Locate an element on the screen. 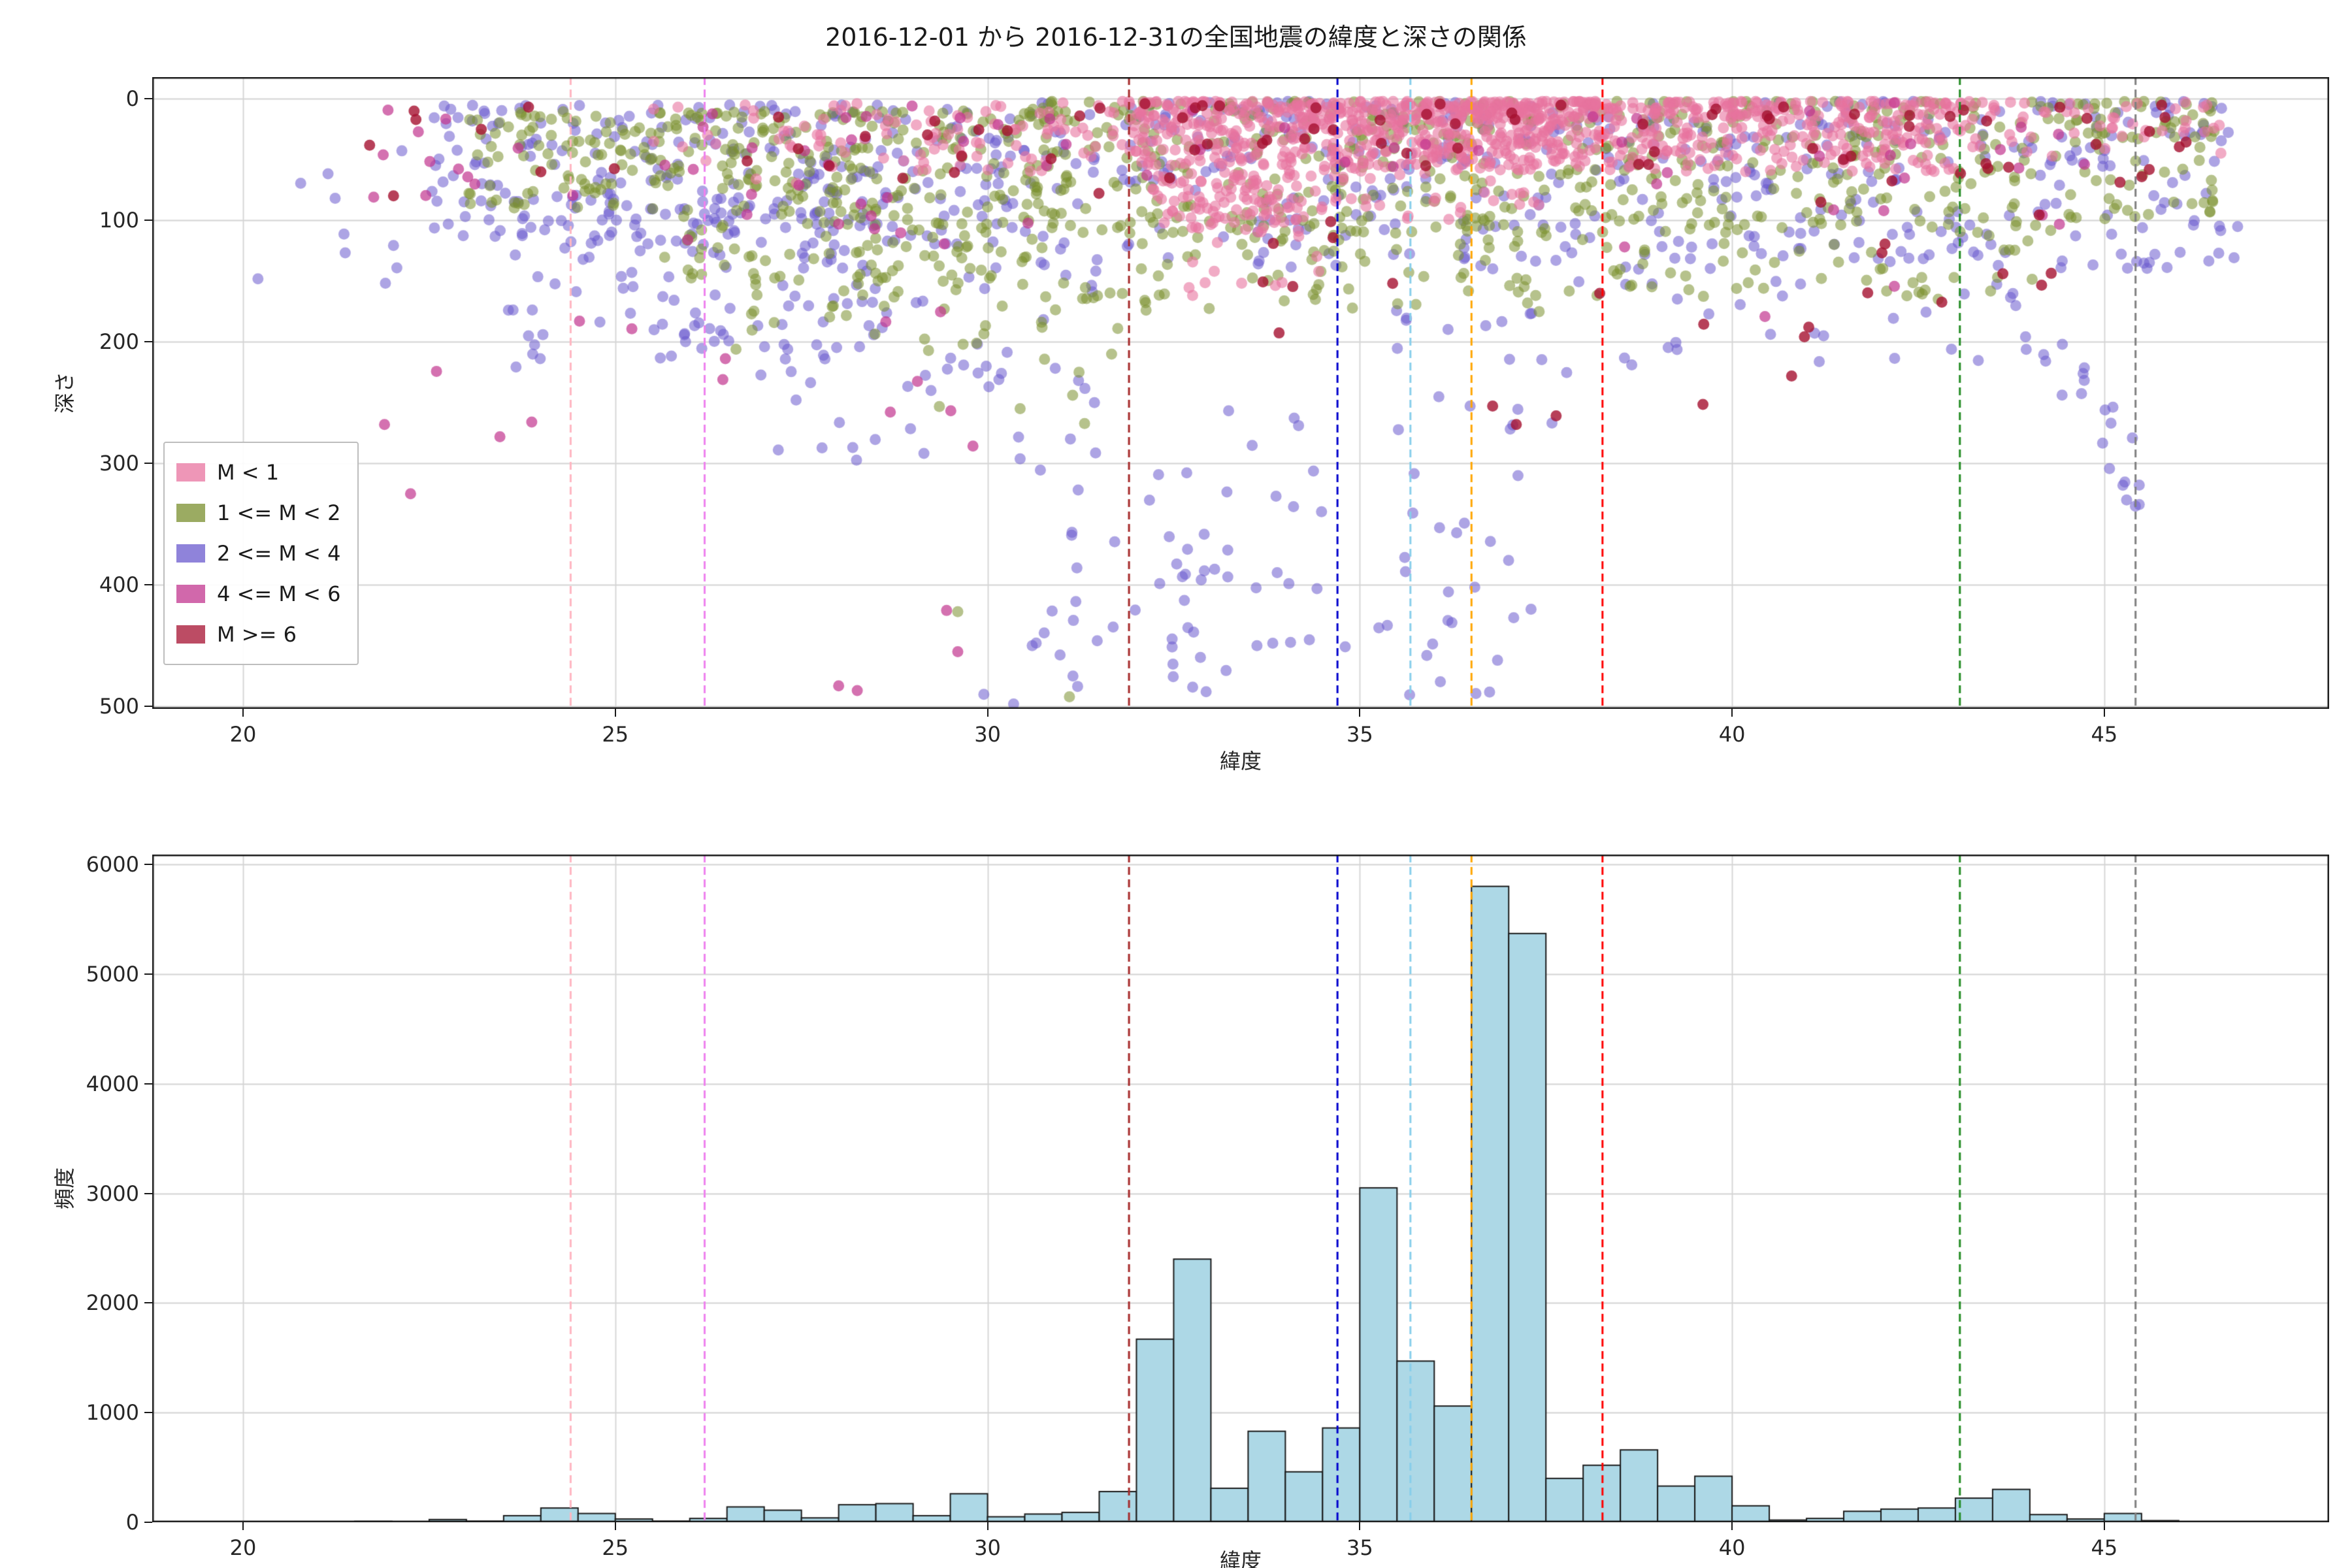 Image resolution: width=2352 pixels, height=1568 pixels. legend-label: 1 <= M < 2 is located at coordinates (279, 512).